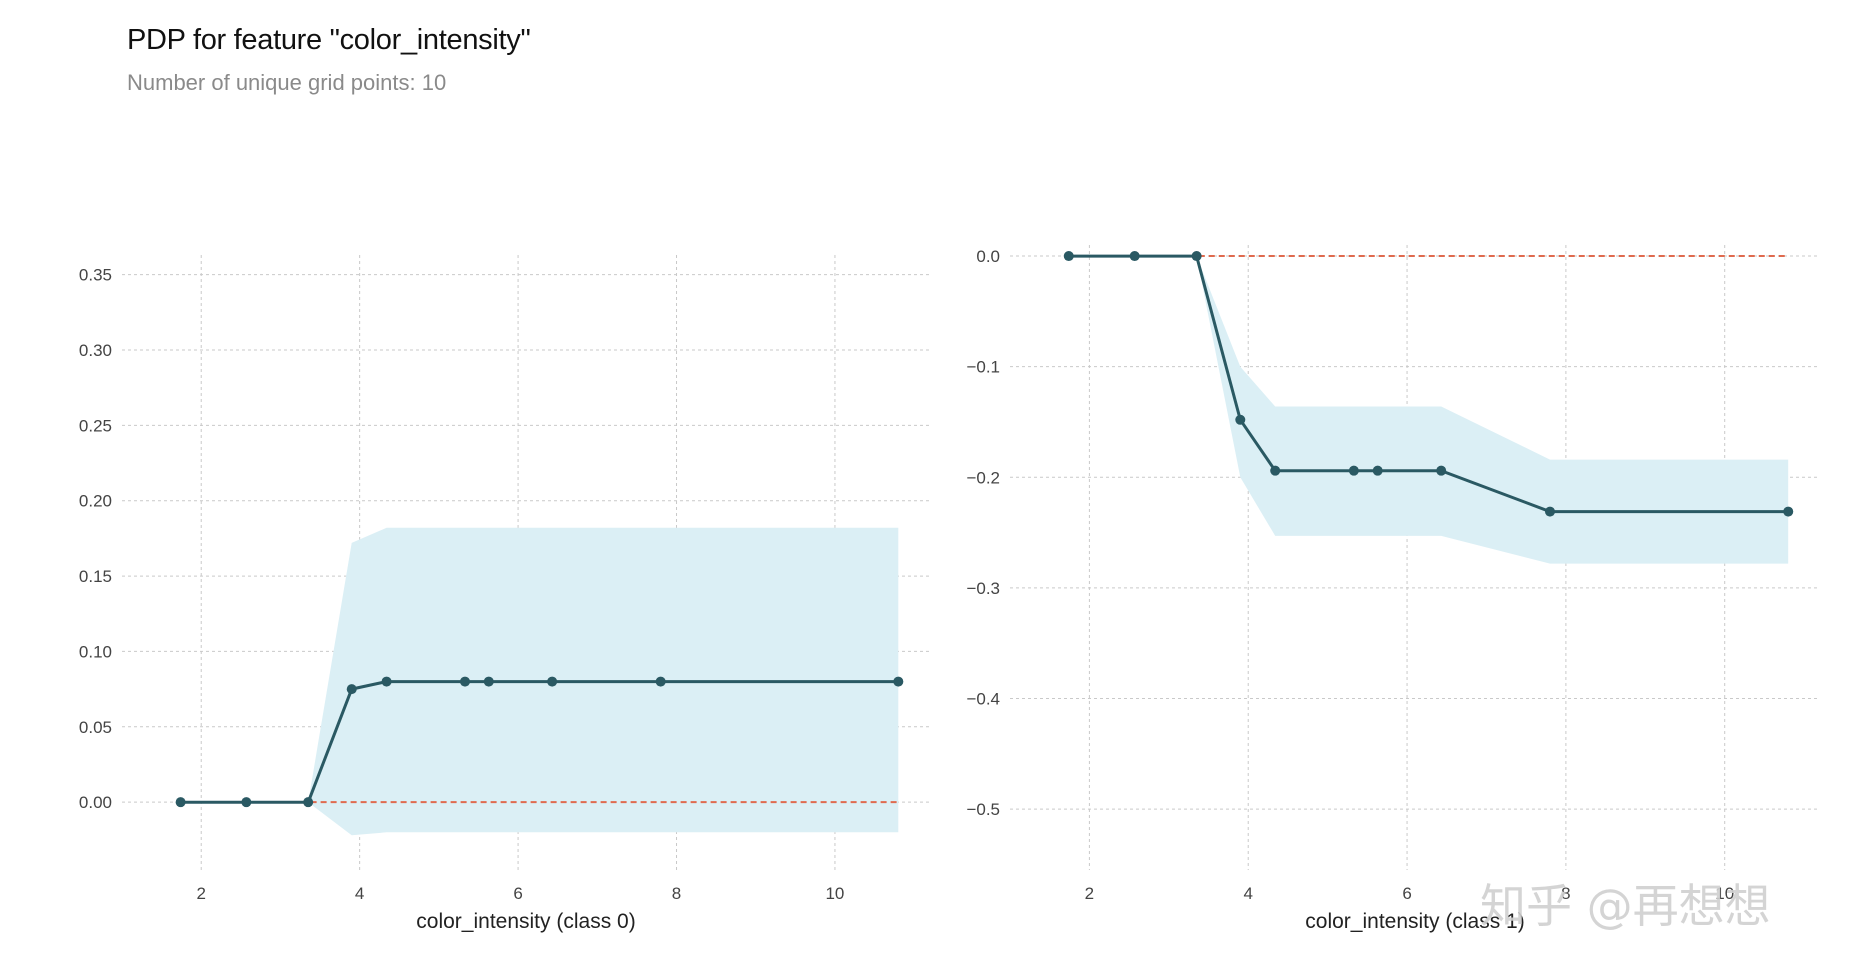  Describe the element at coordinates (1625, 906) in the screenshot. I see `watermark: 知乎 @再想想` at that location.